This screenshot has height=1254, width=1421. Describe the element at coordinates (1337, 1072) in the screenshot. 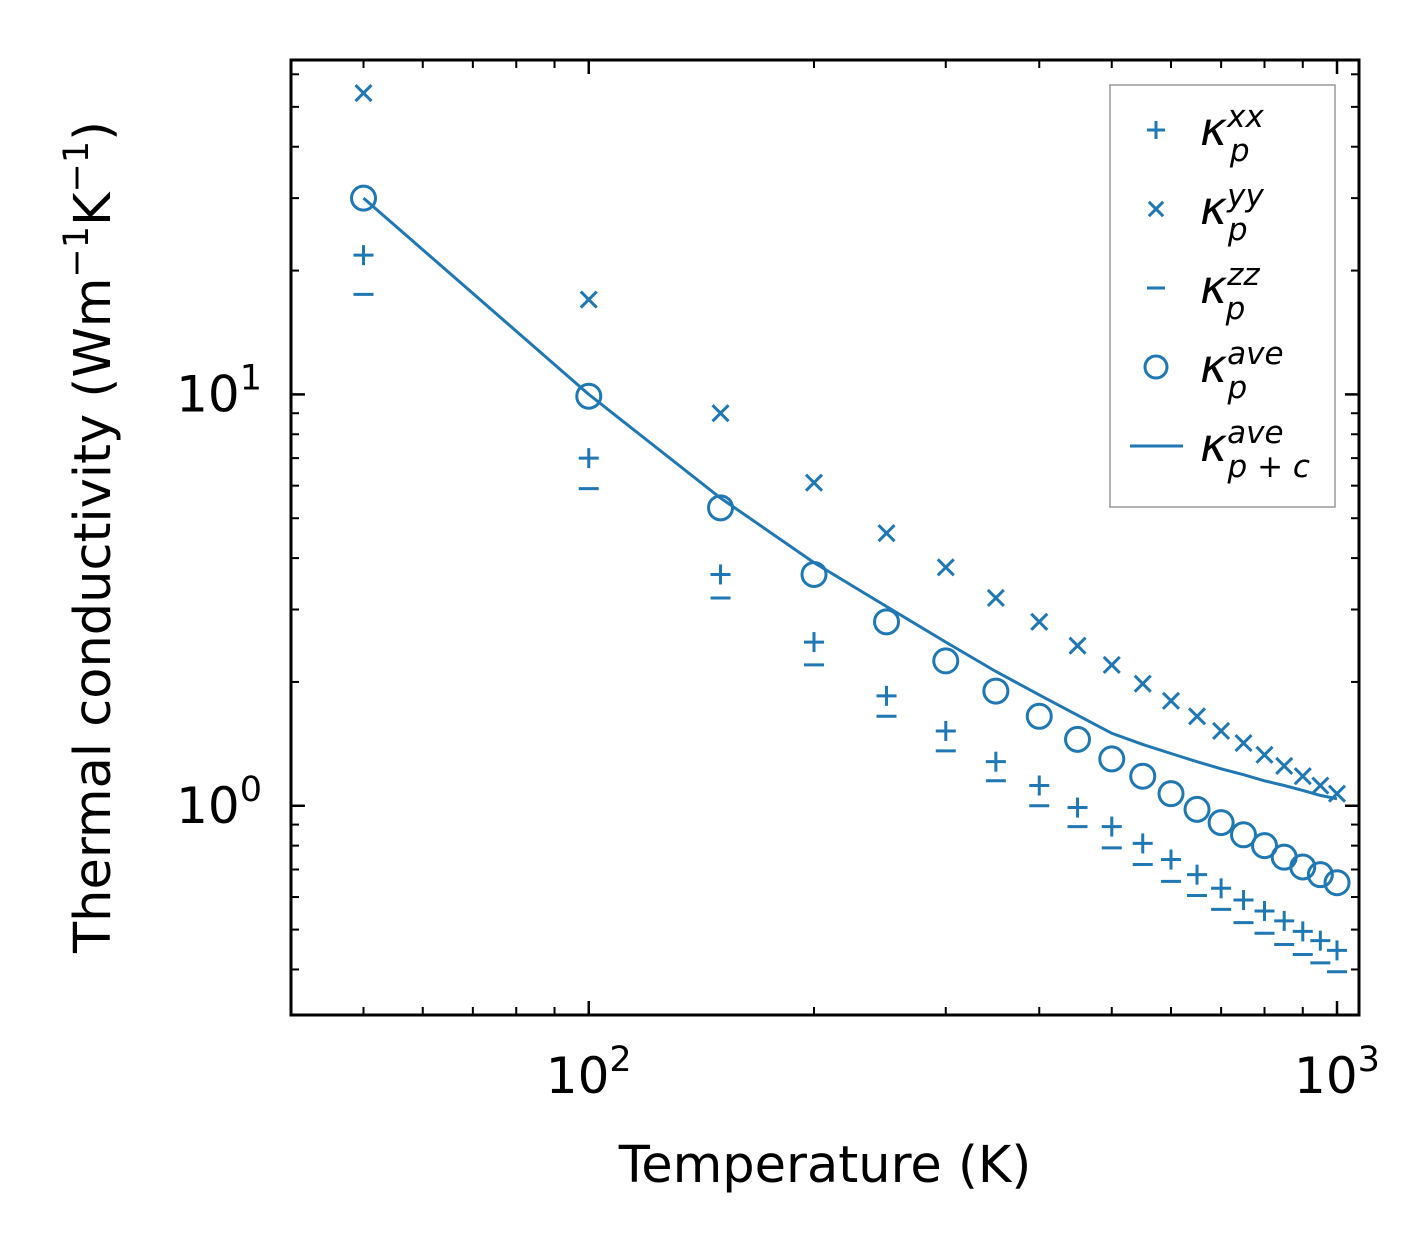

I see `x-tick-label: 103` at that location.